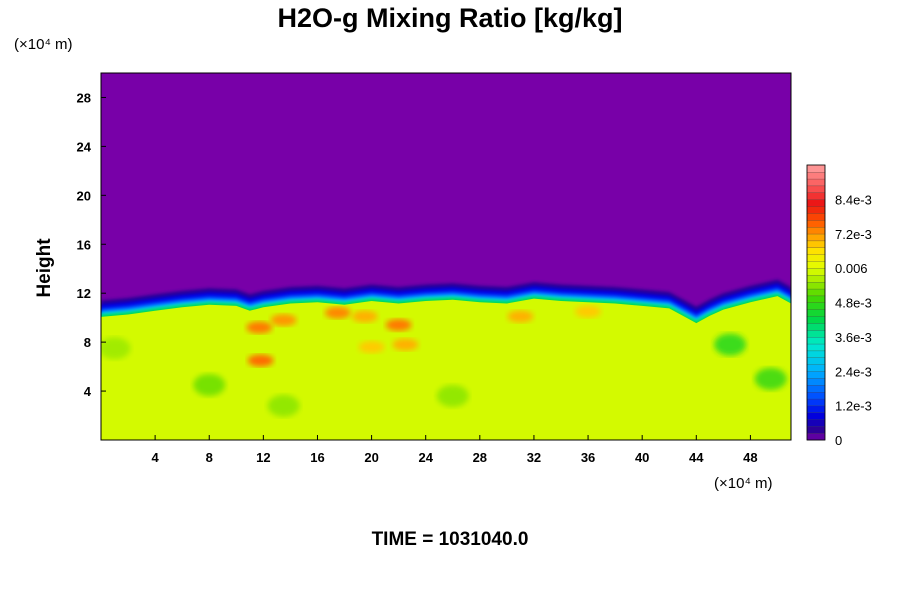  Describe the element at coordinates (371, 457) in the screenshot. I see `x-tick-label-20: 20` at that location.